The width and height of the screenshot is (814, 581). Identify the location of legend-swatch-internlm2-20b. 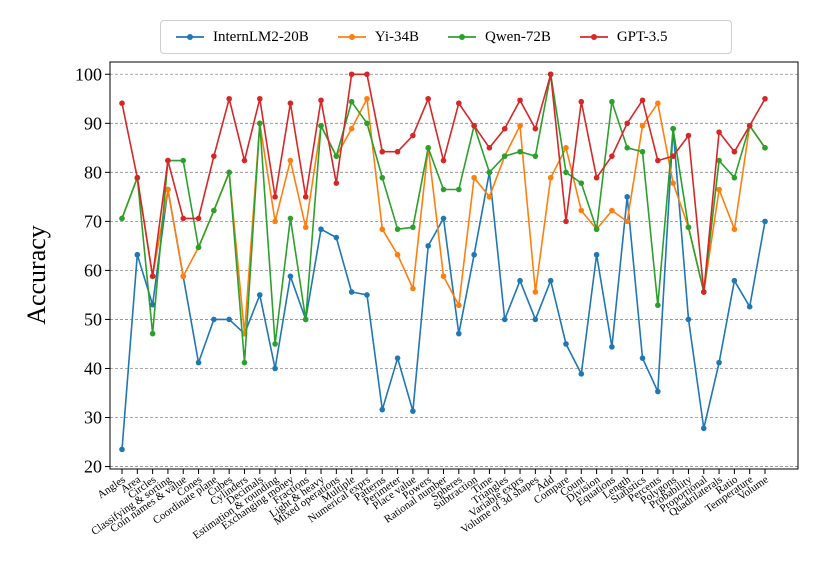
(190, 37).